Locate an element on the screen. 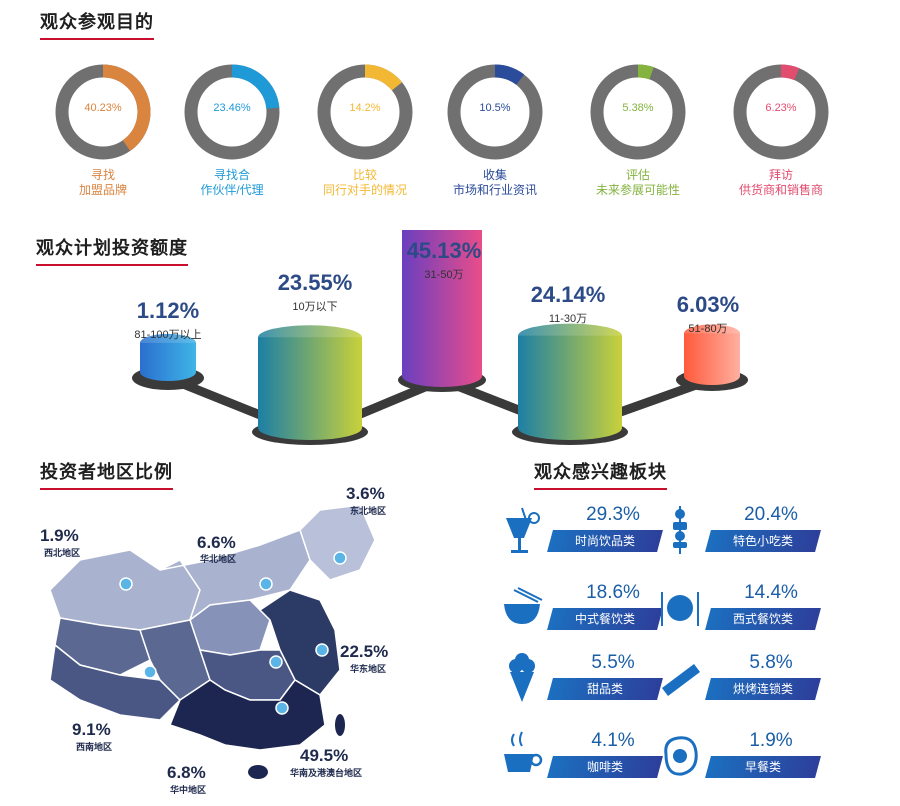  interest-item: 18.6% 中式餐饮类 is located at coordinates (605, 608).